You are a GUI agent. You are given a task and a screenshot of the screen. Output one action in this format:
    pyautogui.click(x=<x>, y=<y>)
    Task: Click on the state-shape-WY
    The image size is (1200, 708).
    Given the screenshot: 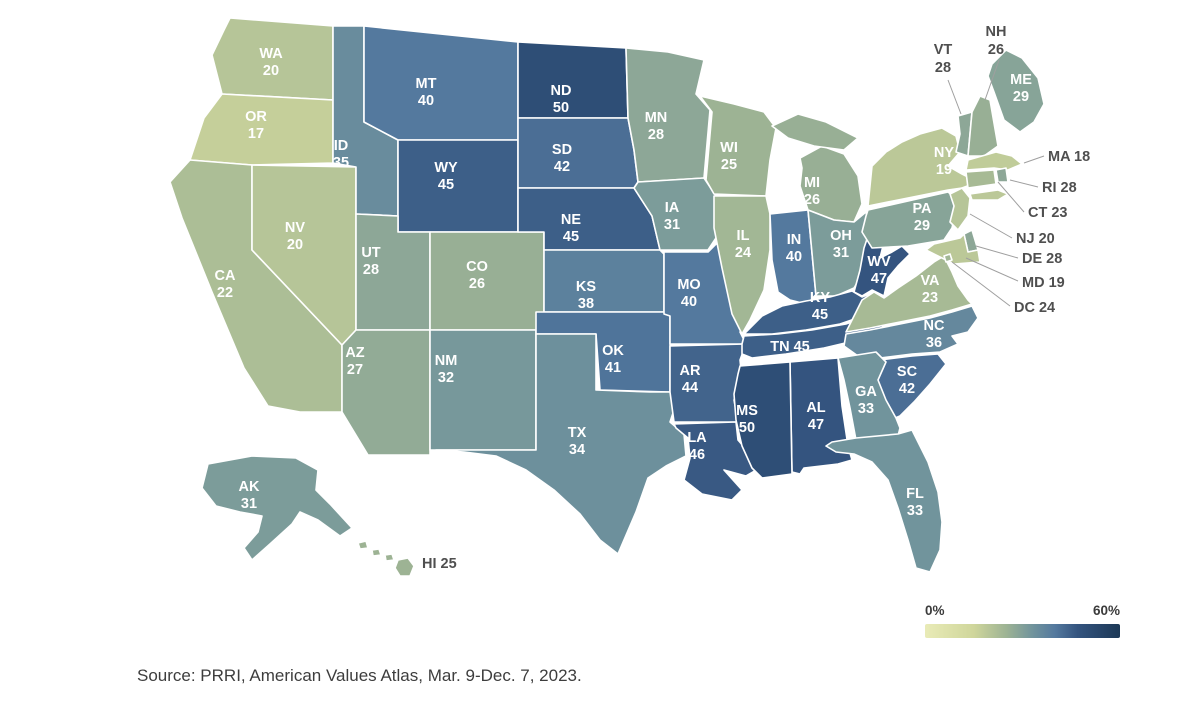 What is the action you would take?
    pyautogui.click(x=458, y=186)
    